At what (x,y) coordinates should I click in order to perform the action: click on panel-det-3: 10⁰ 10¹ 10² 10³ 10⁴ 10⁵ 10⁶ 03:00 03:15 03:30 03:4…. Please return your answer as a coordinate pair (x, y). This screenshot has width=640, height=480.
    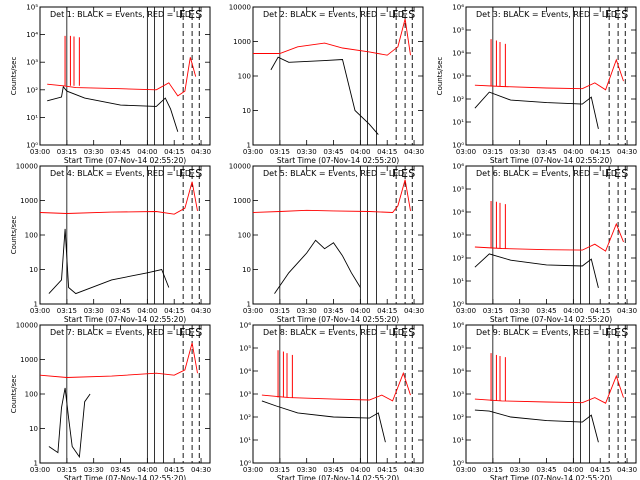
    Looking at the image, I should click on (536, 85).